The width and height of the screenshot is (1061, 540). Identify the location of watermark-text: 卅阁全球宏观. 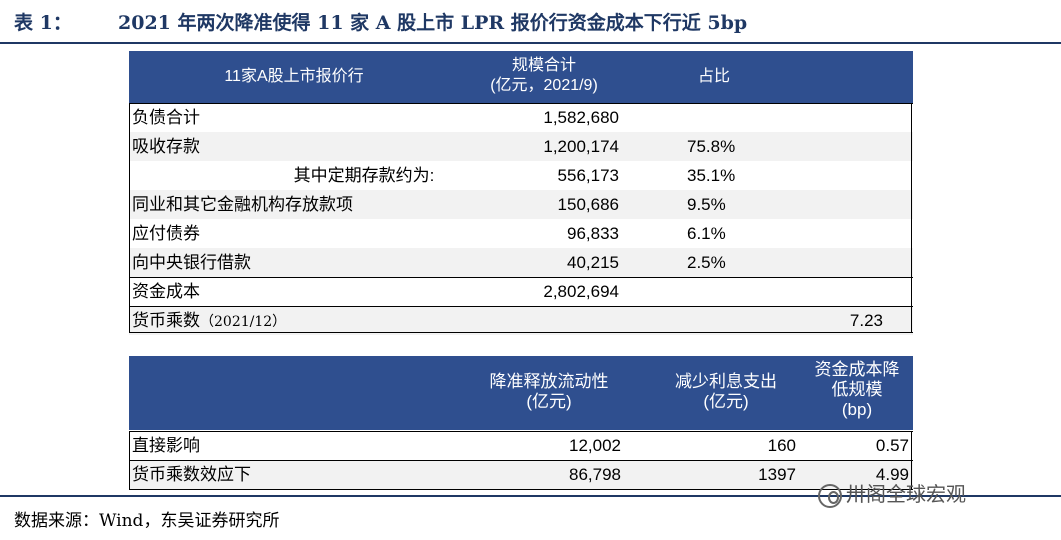
(906, 495).